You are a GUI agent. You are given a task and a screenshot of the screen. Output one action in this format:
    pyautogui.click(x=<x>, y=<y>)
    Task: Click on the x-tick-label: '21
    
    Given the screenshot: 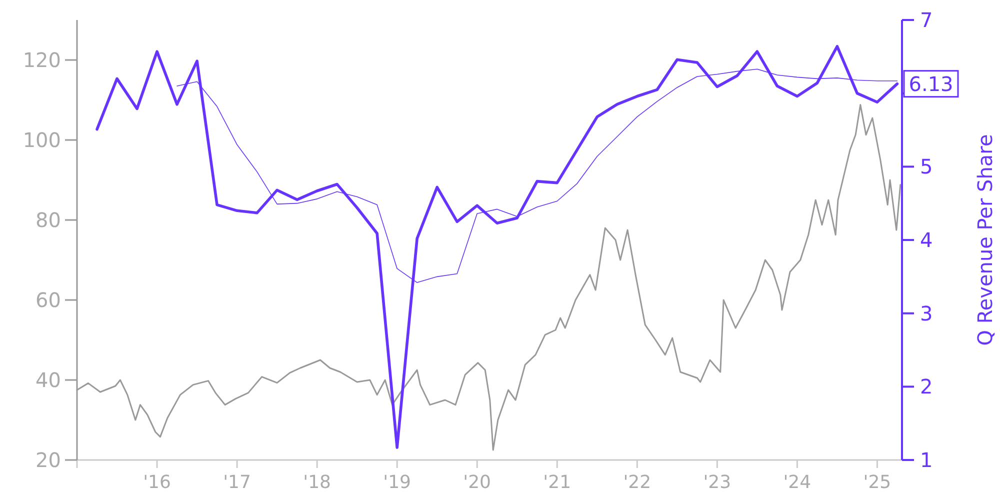 What is the action you would take?
    pyautogui.click(x=557, y=482)
    